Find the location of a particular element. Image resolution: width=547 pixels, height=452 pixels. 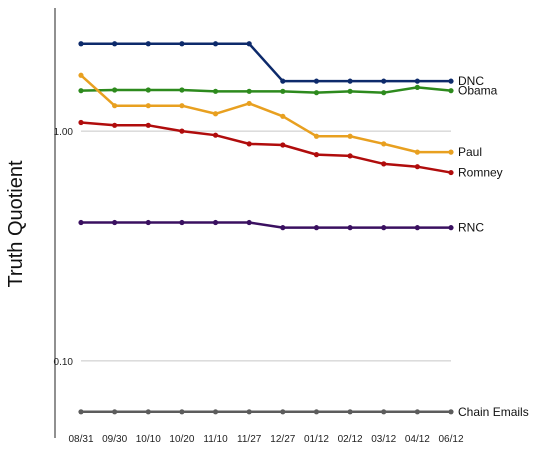

x-tick-label-10-20: 10/20 is located at coordinates (181, 439).